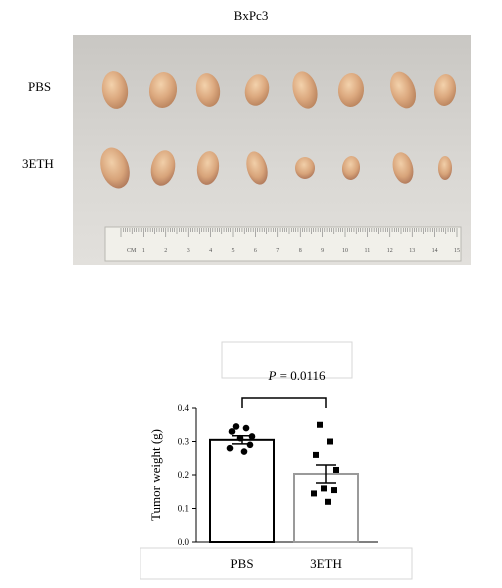  Describe the element at coordinates (38, 163) in the screenshot. I see `row-label-3eth: 3ETH` at that location.